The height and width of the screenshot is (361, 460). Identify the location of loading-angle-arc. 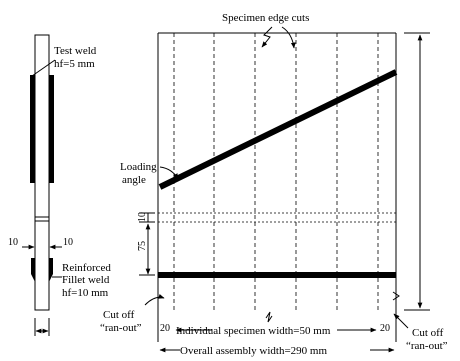
(169, 173).